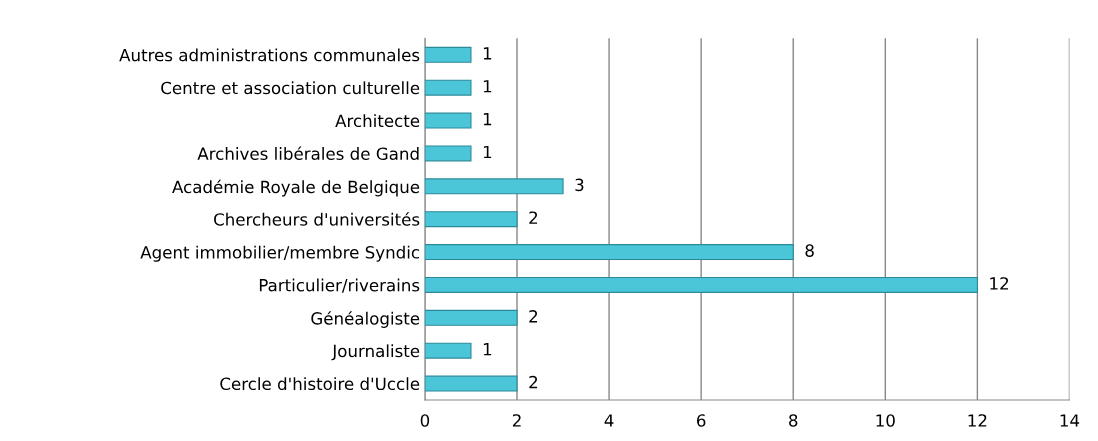 The image size is (1098, 441). I want to click on x-tick-label: 2, so click(516, 420).